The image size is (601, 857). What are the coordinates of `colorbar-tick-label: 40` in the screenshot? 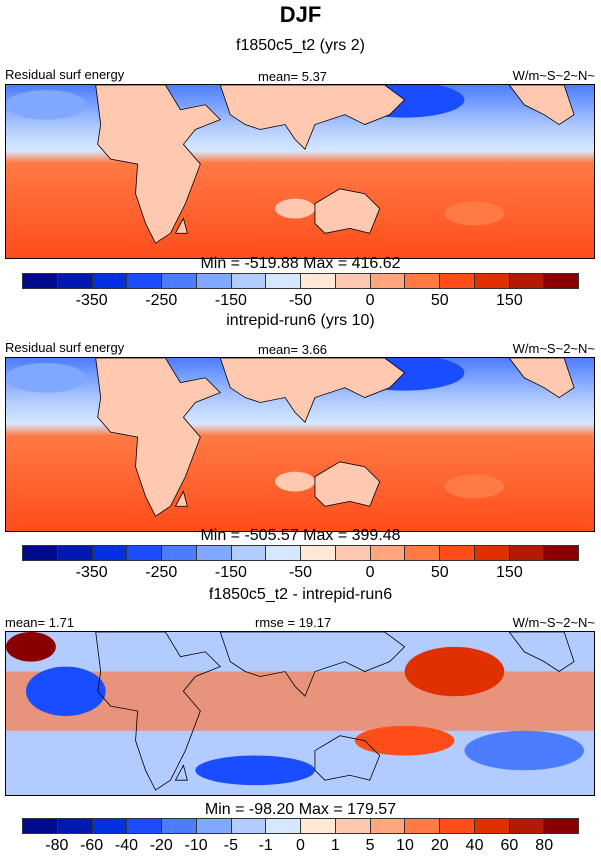 It's located at (474, 845).